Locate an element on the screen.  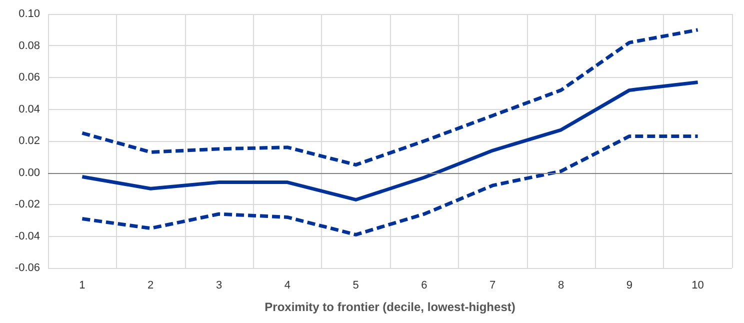
y-tick-label: -0.02 is located at coordinates (27, 204).